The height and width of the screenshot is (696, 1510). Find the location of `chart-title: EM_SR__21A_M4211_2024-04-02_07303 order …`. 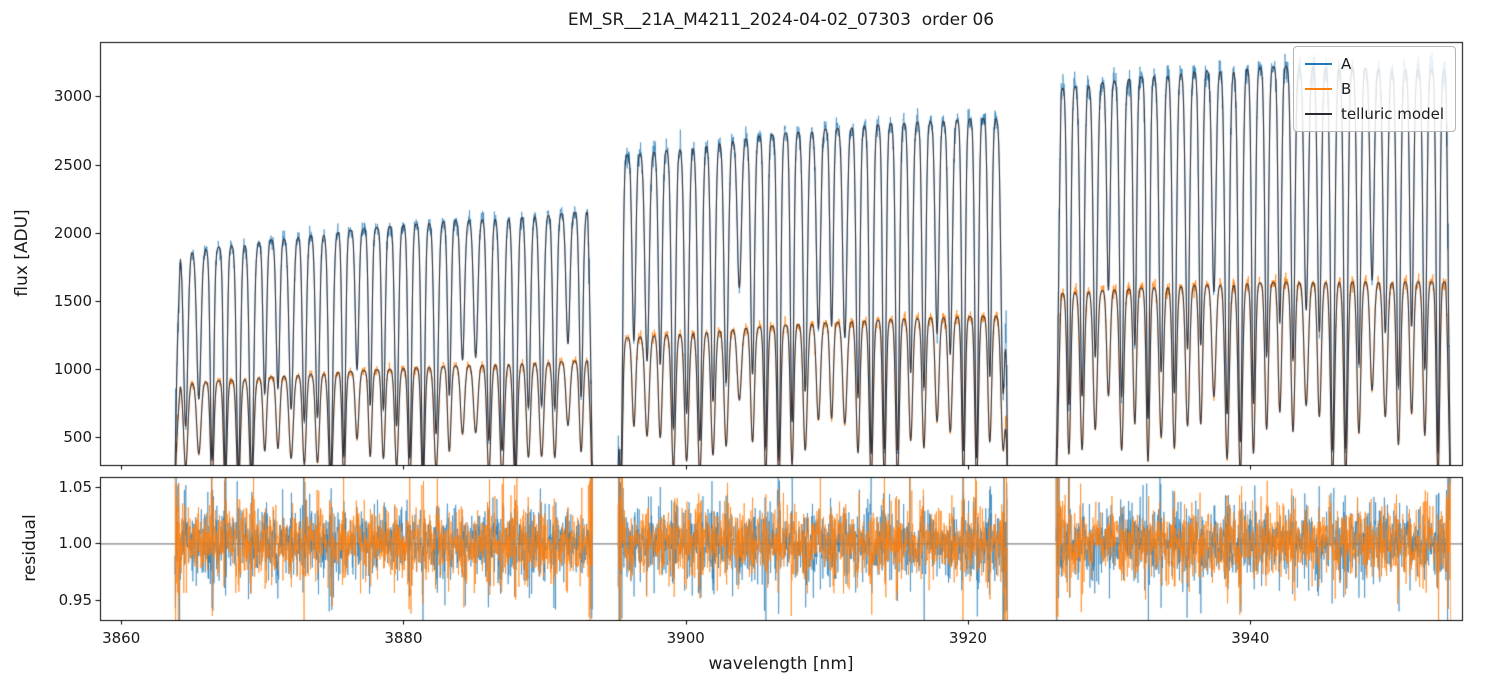

chart-title: EM_SR__21A_M4211_2024-04-02_07303 order … is located at coordinates (781, 20).